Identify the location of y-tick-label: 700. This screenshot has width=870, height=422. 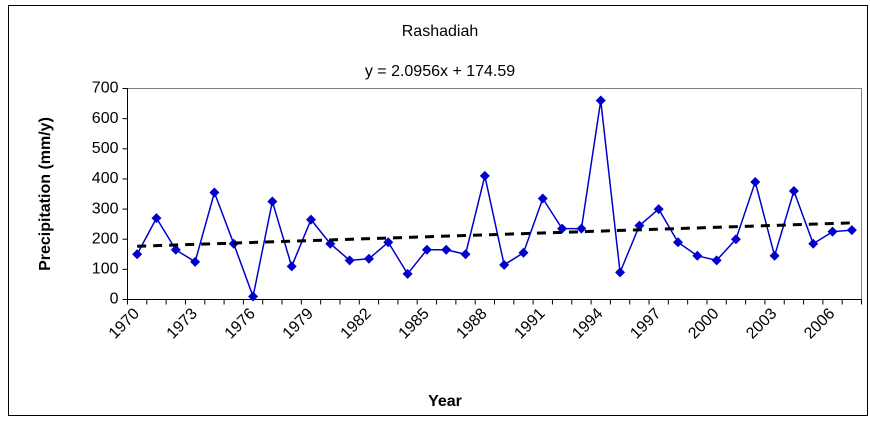
(105, 88).